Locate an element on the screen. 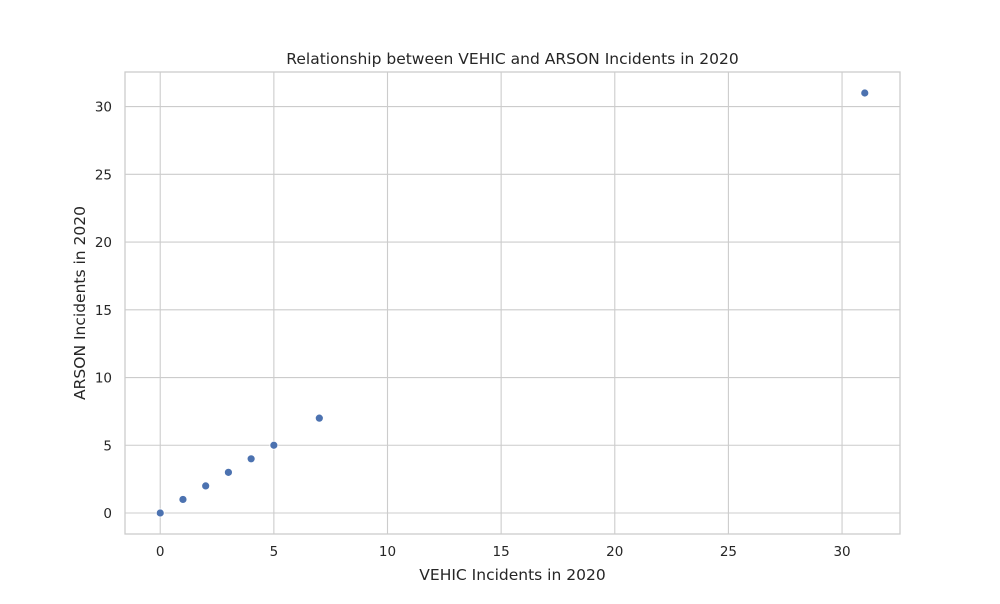 This screenshot has height=604, width=1000. x-axis-label: VEHIC Incidents in 2020 is located at coordinates (512, 575).